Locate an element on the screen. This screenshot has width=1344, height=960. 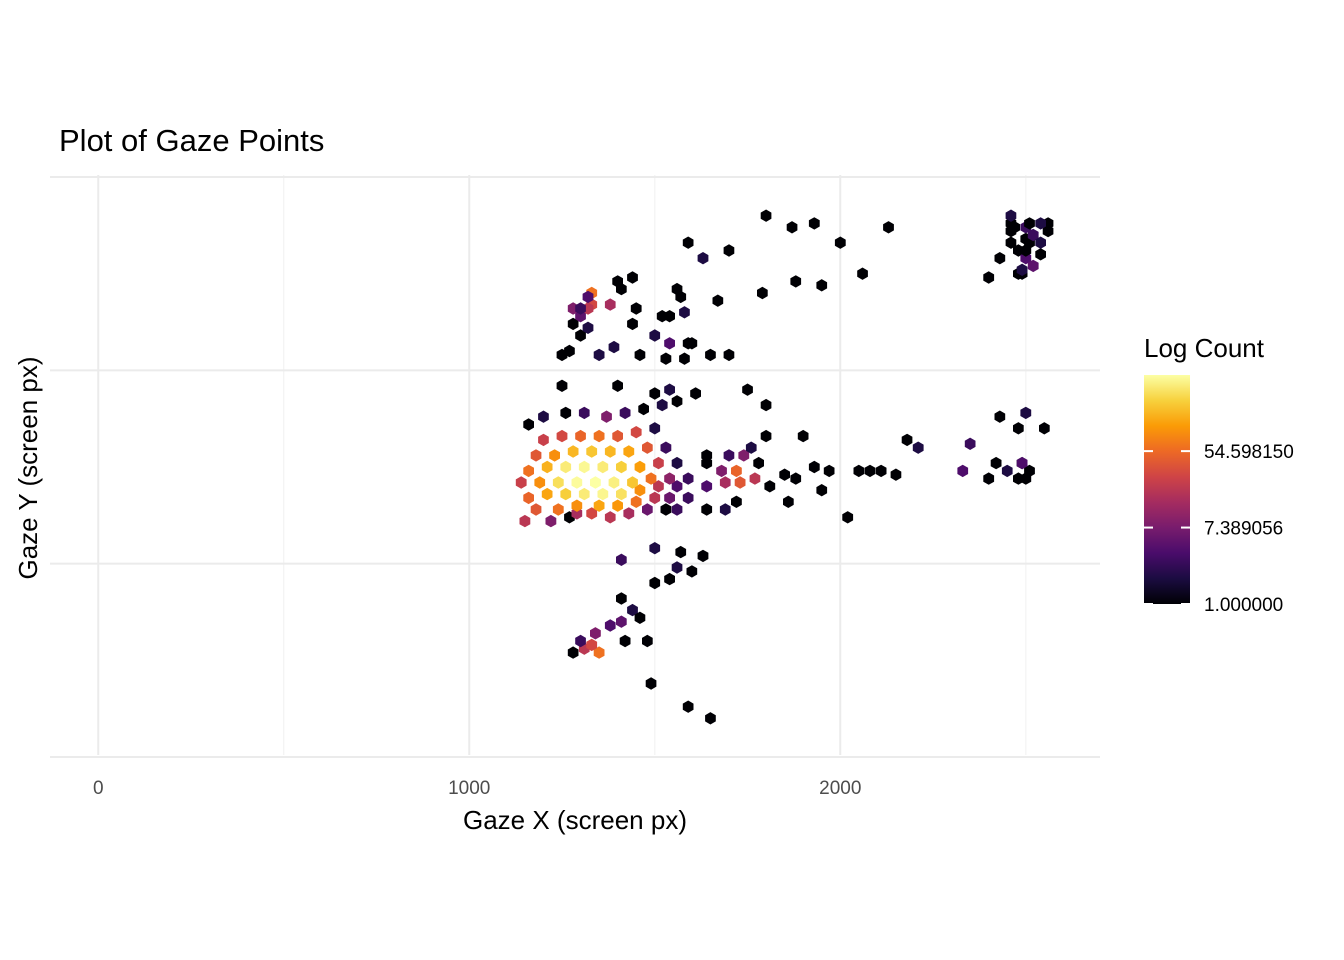
legend-tick-label: 7.389056 is located at coordinates (1243, 529).